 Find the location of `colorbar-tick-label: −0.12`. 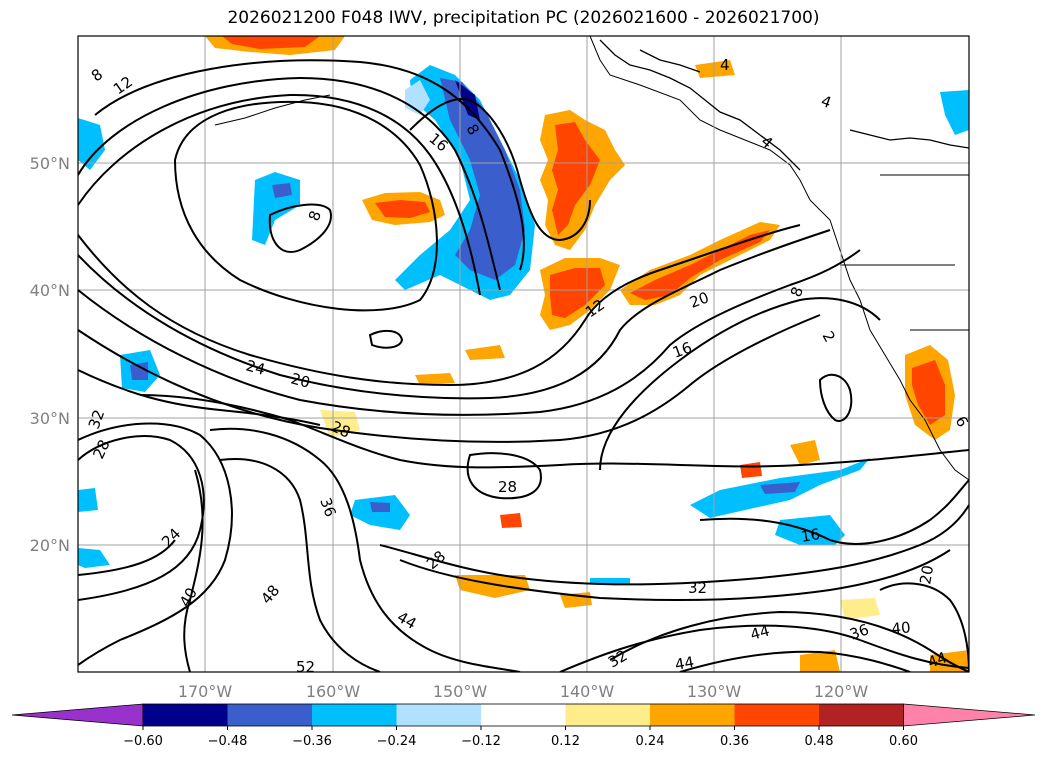

colorbar-tick-label: −0.12 is located at coordinates (481, 741).